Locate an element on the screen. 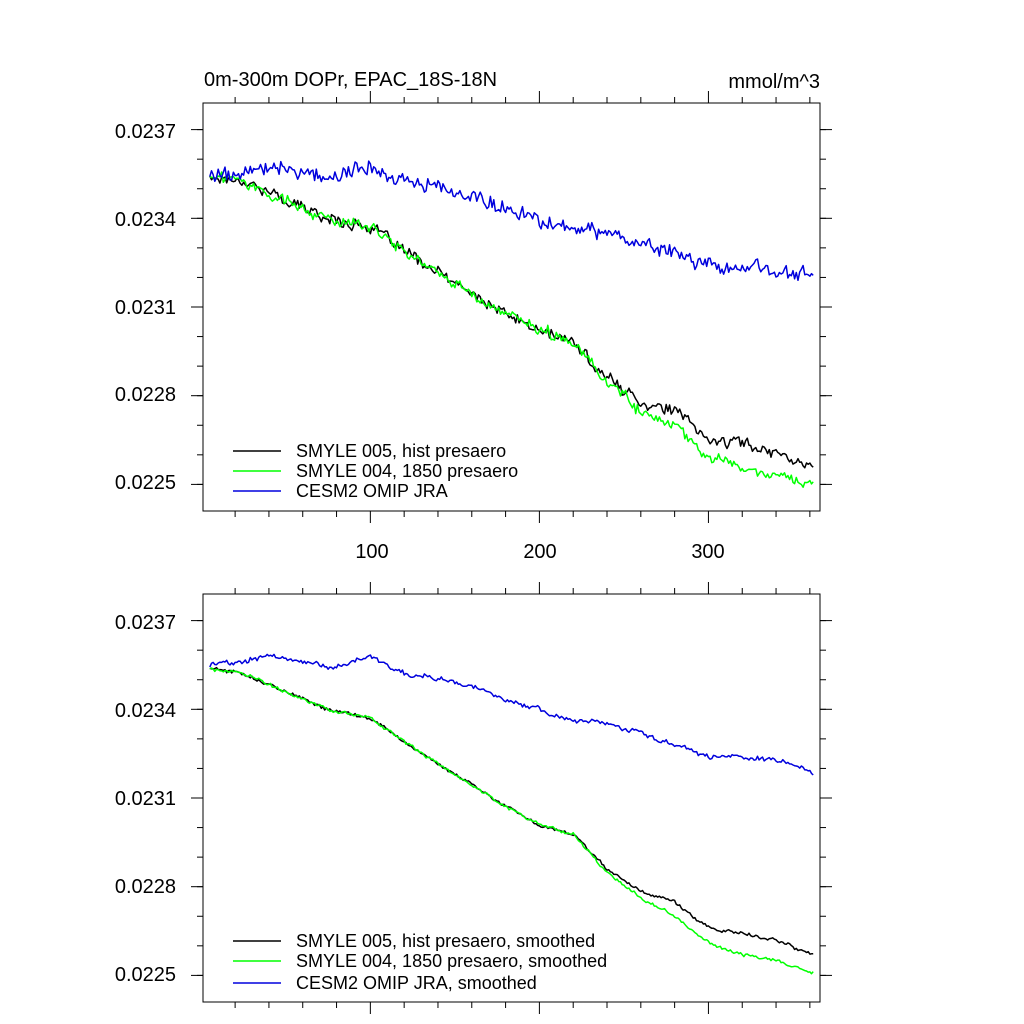 The image size is (1024, 1024). x-tick-label: 200 is located at coordinates (539, 552).